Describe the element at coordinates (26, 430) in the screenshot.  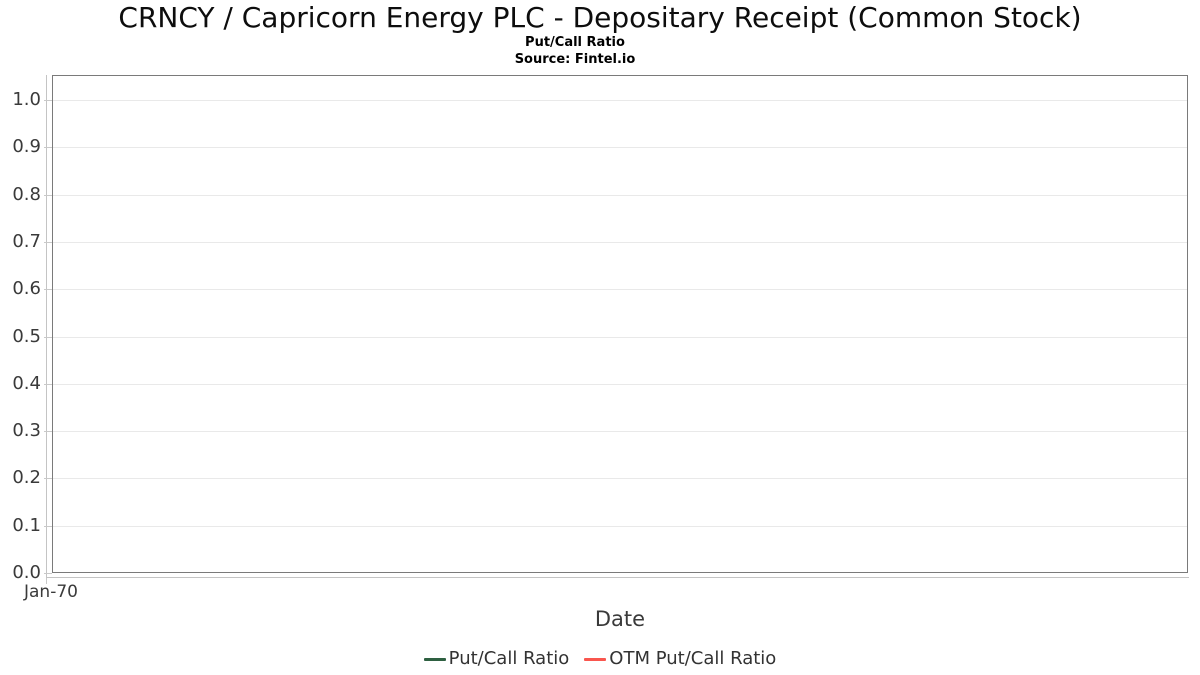
I see `y-tick-label-0.3: 0.3` at that location.